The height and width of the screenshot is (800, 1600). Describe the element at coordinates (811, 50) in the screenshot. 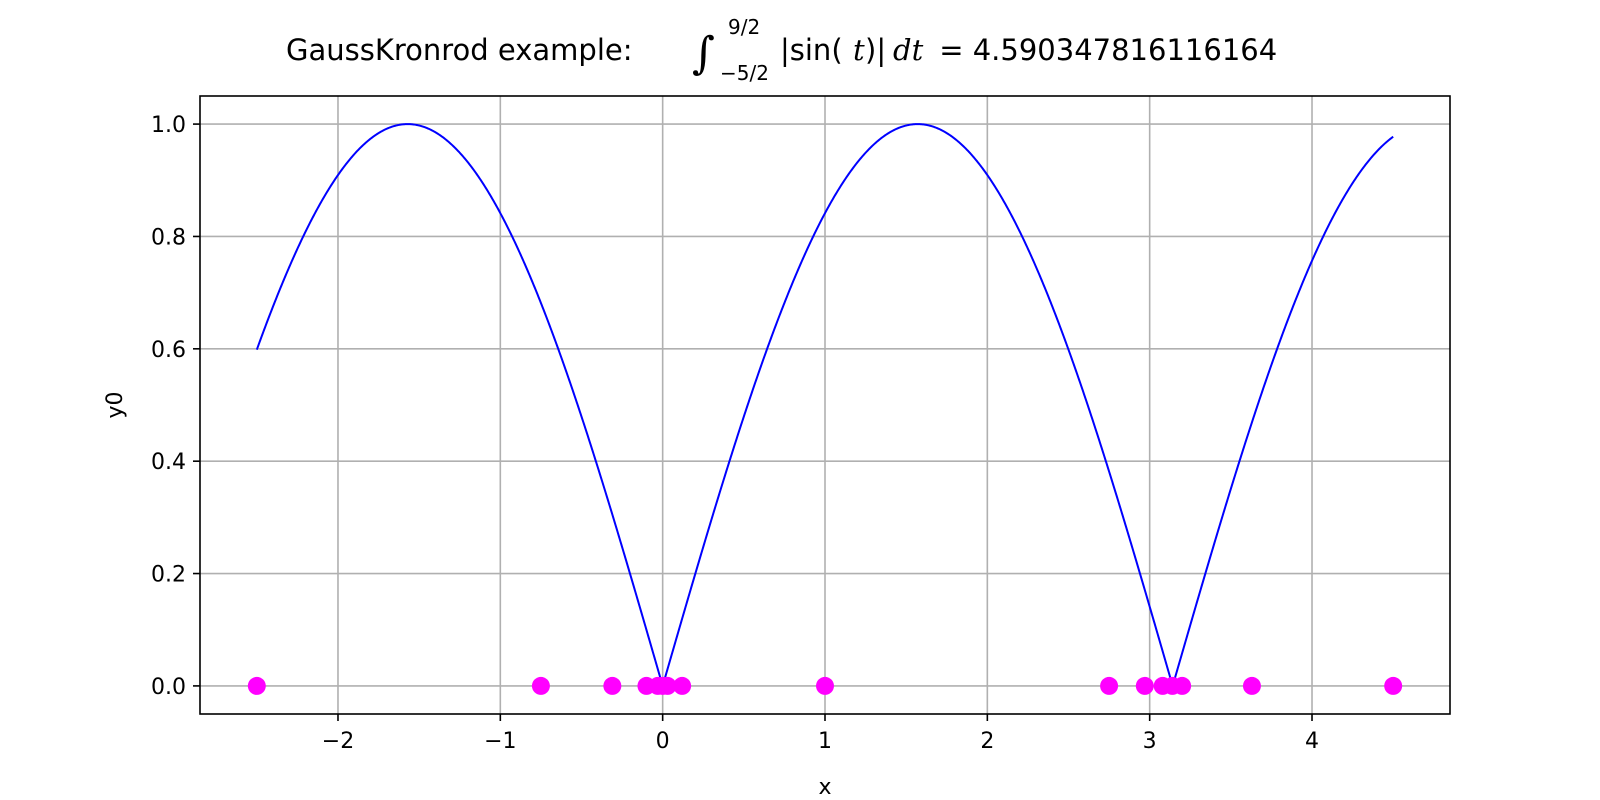

I see `title-integrand-left: |sin(` at that location.